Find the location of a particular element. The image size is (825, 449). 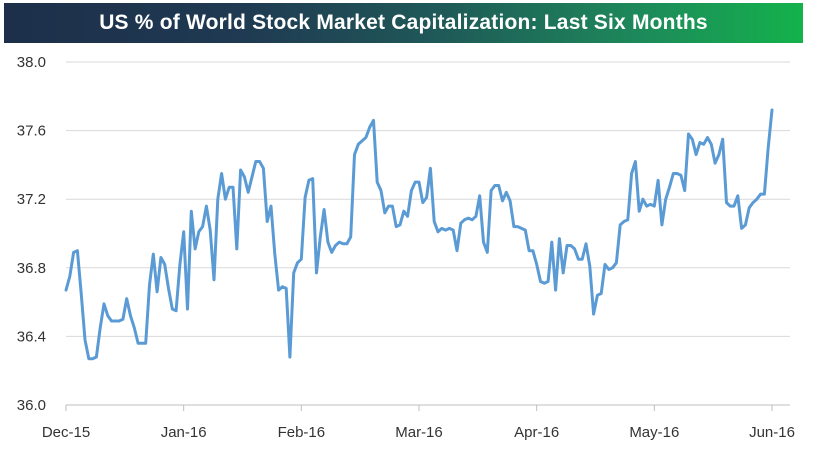

y-tick-label: 37.6 is located at coordinates (31, 131).